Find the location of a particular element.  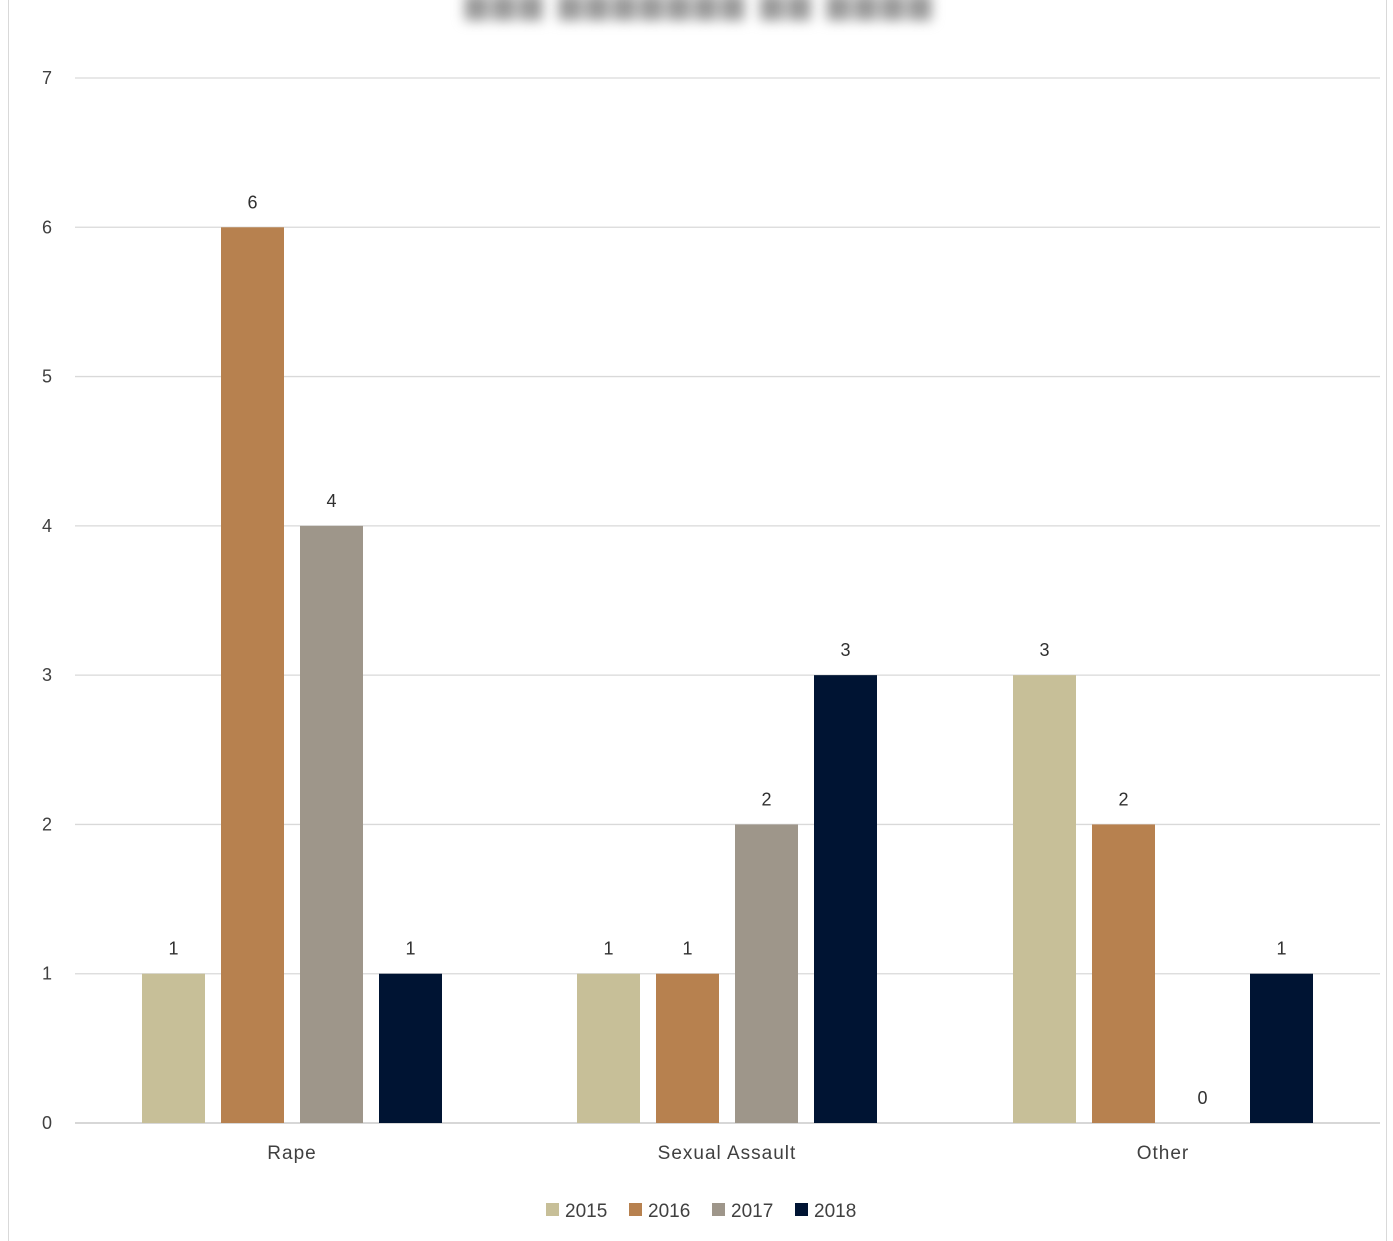

legend-label: 2015 is located at coordinates (586, 1211).